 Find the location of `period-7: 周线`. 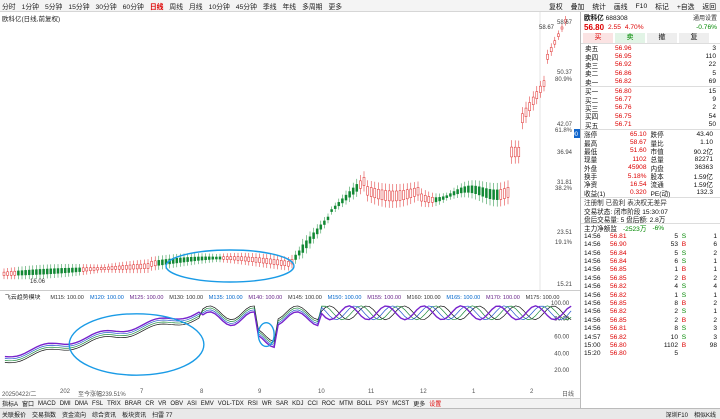

period-7: 周线 is located at coordinates (176, 7).